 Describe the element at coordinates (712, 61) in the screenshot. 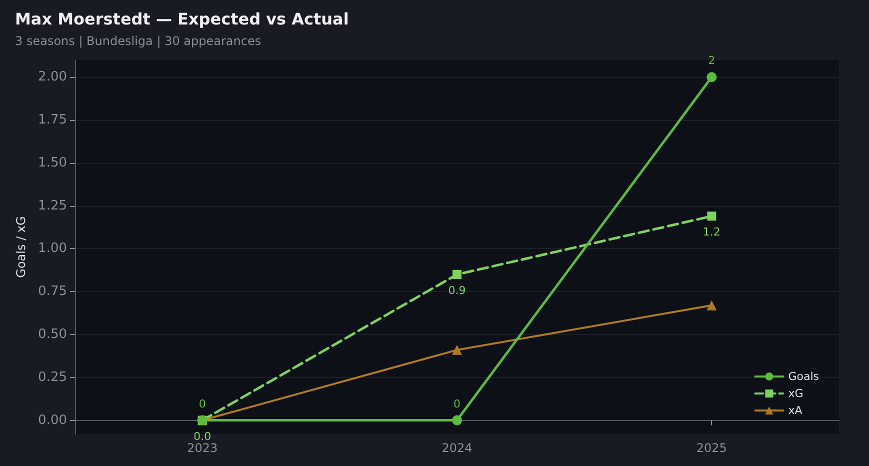

I see `data-label: 2` at that location.